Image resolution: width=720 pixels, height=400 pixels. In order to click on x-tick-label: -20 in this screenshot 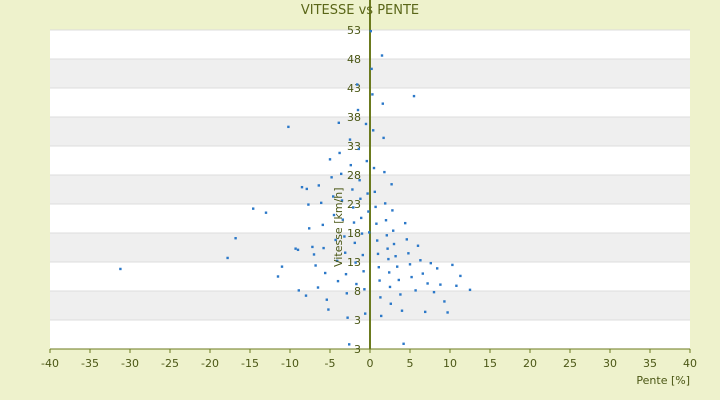, I will do `click(210, 363)`.